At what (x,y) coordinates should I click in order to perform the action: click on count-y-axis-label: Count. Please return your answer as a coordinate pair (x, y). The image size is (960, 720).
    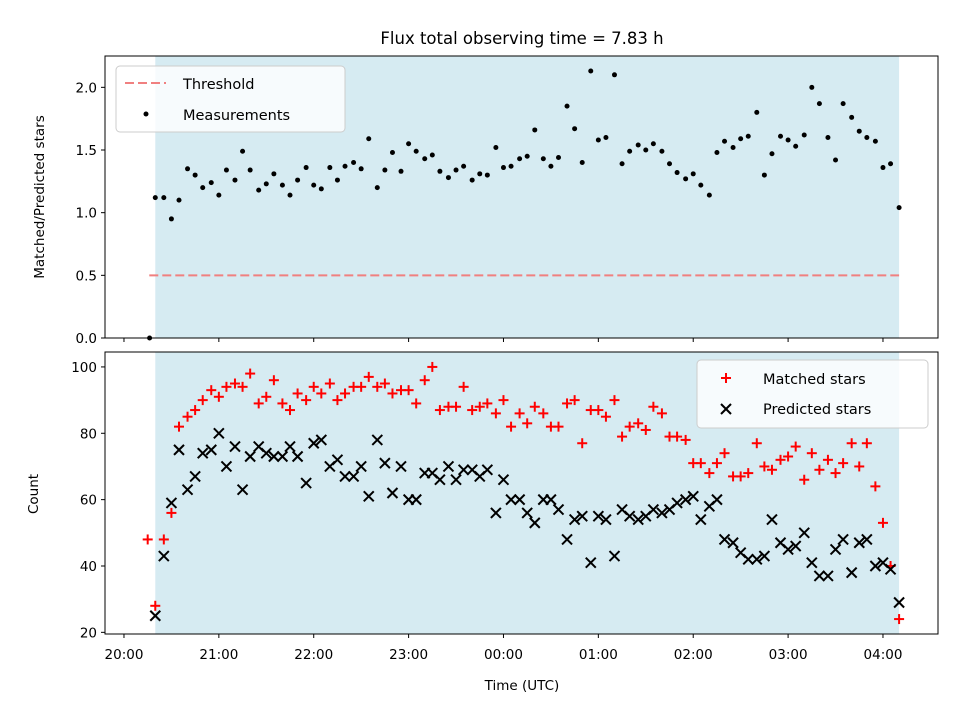
    Looking at the image, I should click on (34, 494).